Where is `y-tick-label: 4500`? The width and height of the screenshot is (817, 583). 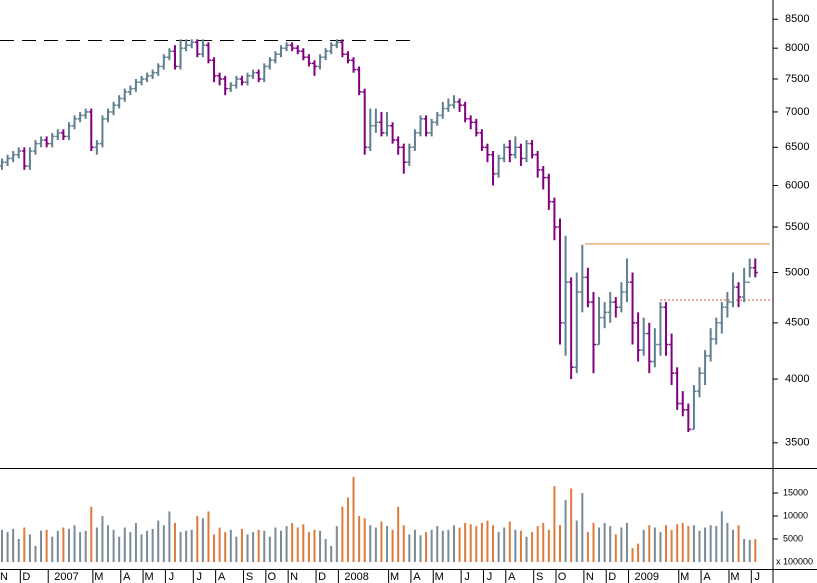 y-tick-label: 4500 is located at coordinates (797, 323).